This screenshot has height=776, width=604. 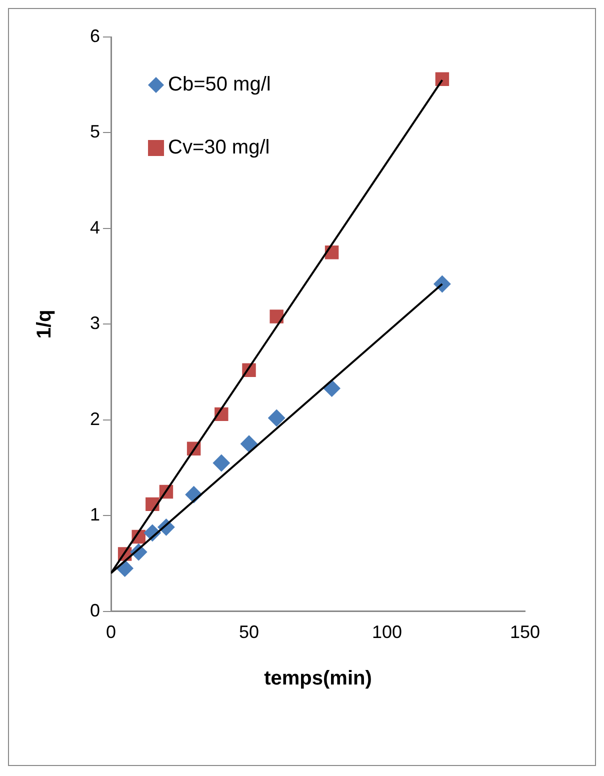 I want to click on y-tick-label: 2, so click(x=95, y=418).